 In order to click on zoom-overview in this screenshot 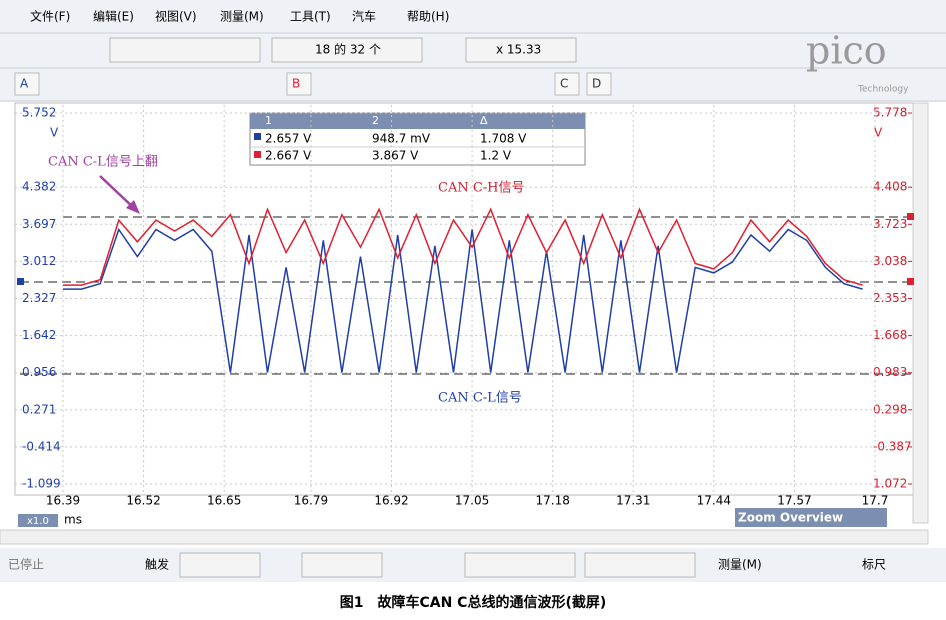, I will do `click(811, 517)`.